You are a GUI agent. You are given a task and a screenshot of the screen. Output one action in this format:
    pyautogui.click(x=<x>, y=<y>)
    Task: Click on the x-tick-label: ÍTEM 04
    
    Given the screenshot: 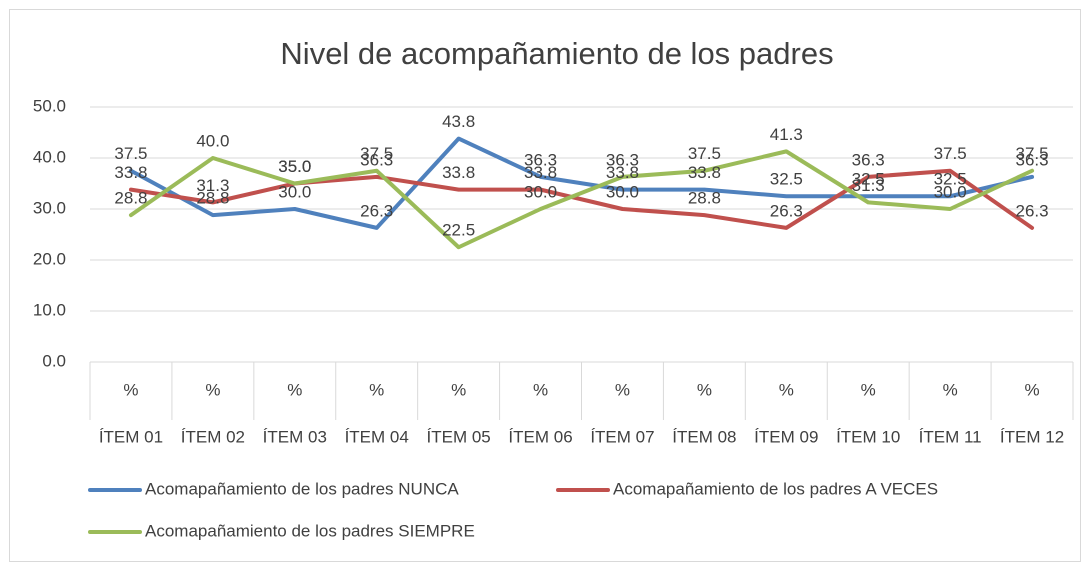 What is the action you would take?
    pyautogui.click(x=377, y=436)
    